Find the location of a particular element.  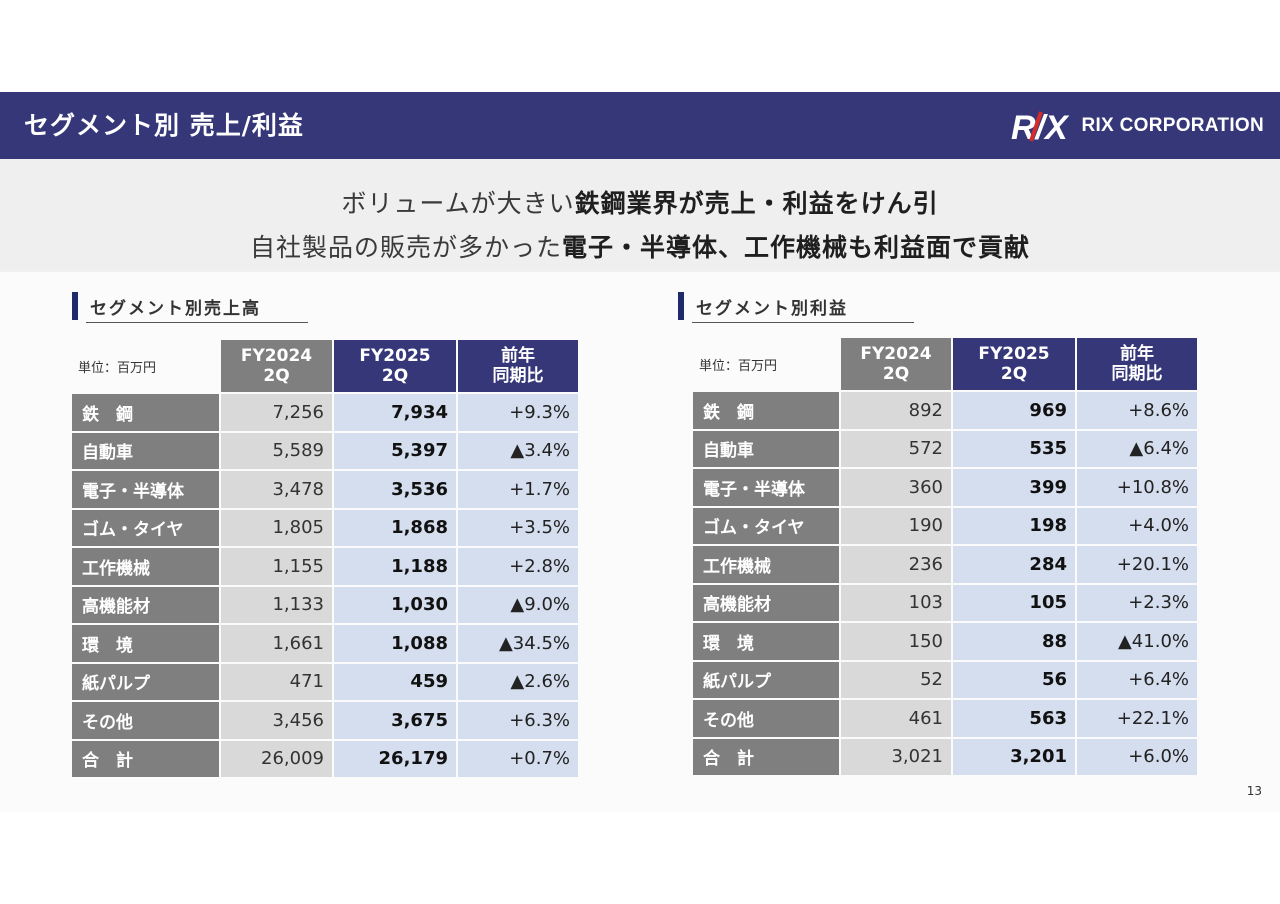

yoy-change: +20.1% is located at coordinates (1137, 564).